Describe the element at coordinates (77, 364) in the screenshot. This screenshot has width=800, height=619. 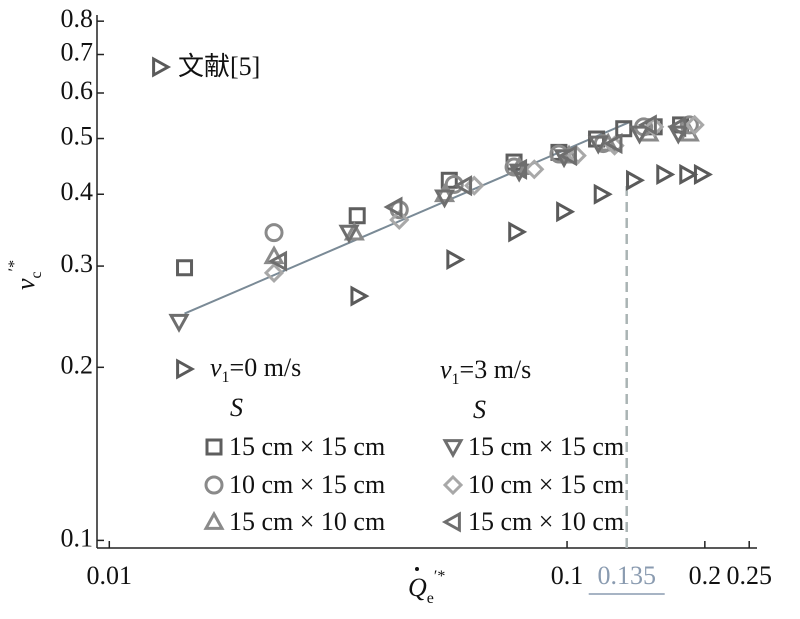
I see `y-tick-label: 0.2` at that location.